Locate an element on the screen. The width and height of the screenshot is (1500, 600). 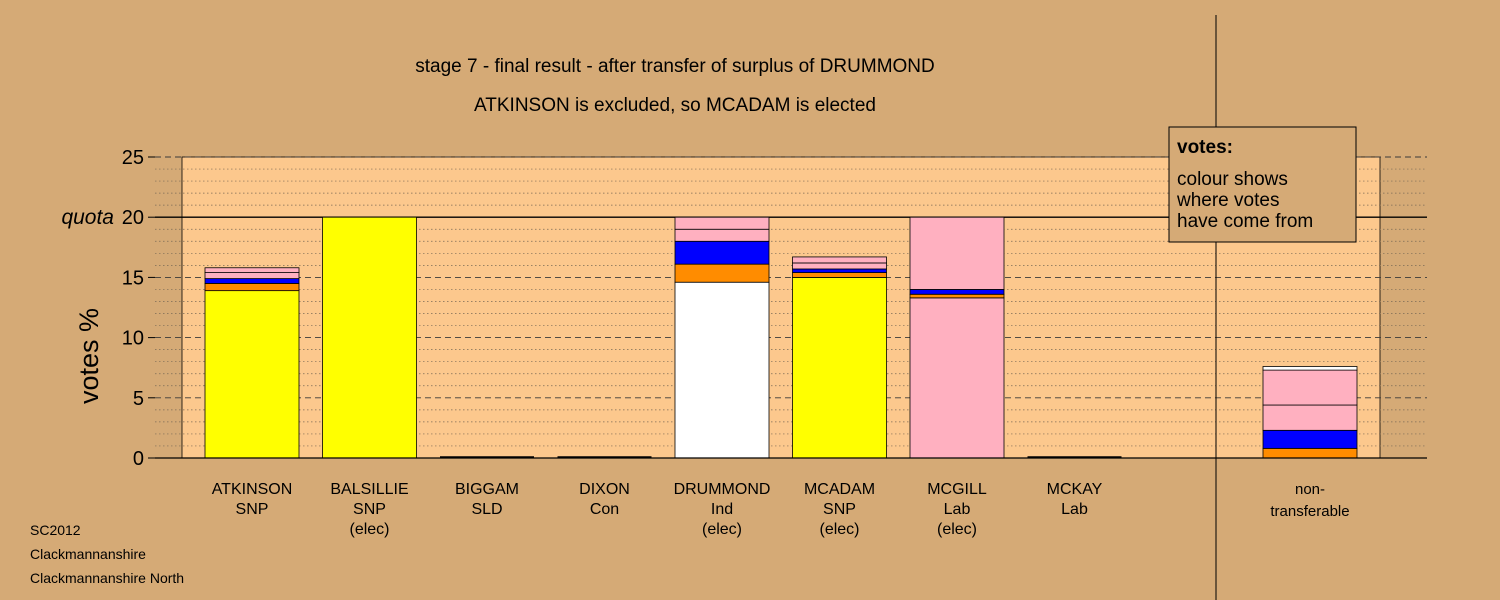
category-label: MCGILL is located at coordinates (957, 489).